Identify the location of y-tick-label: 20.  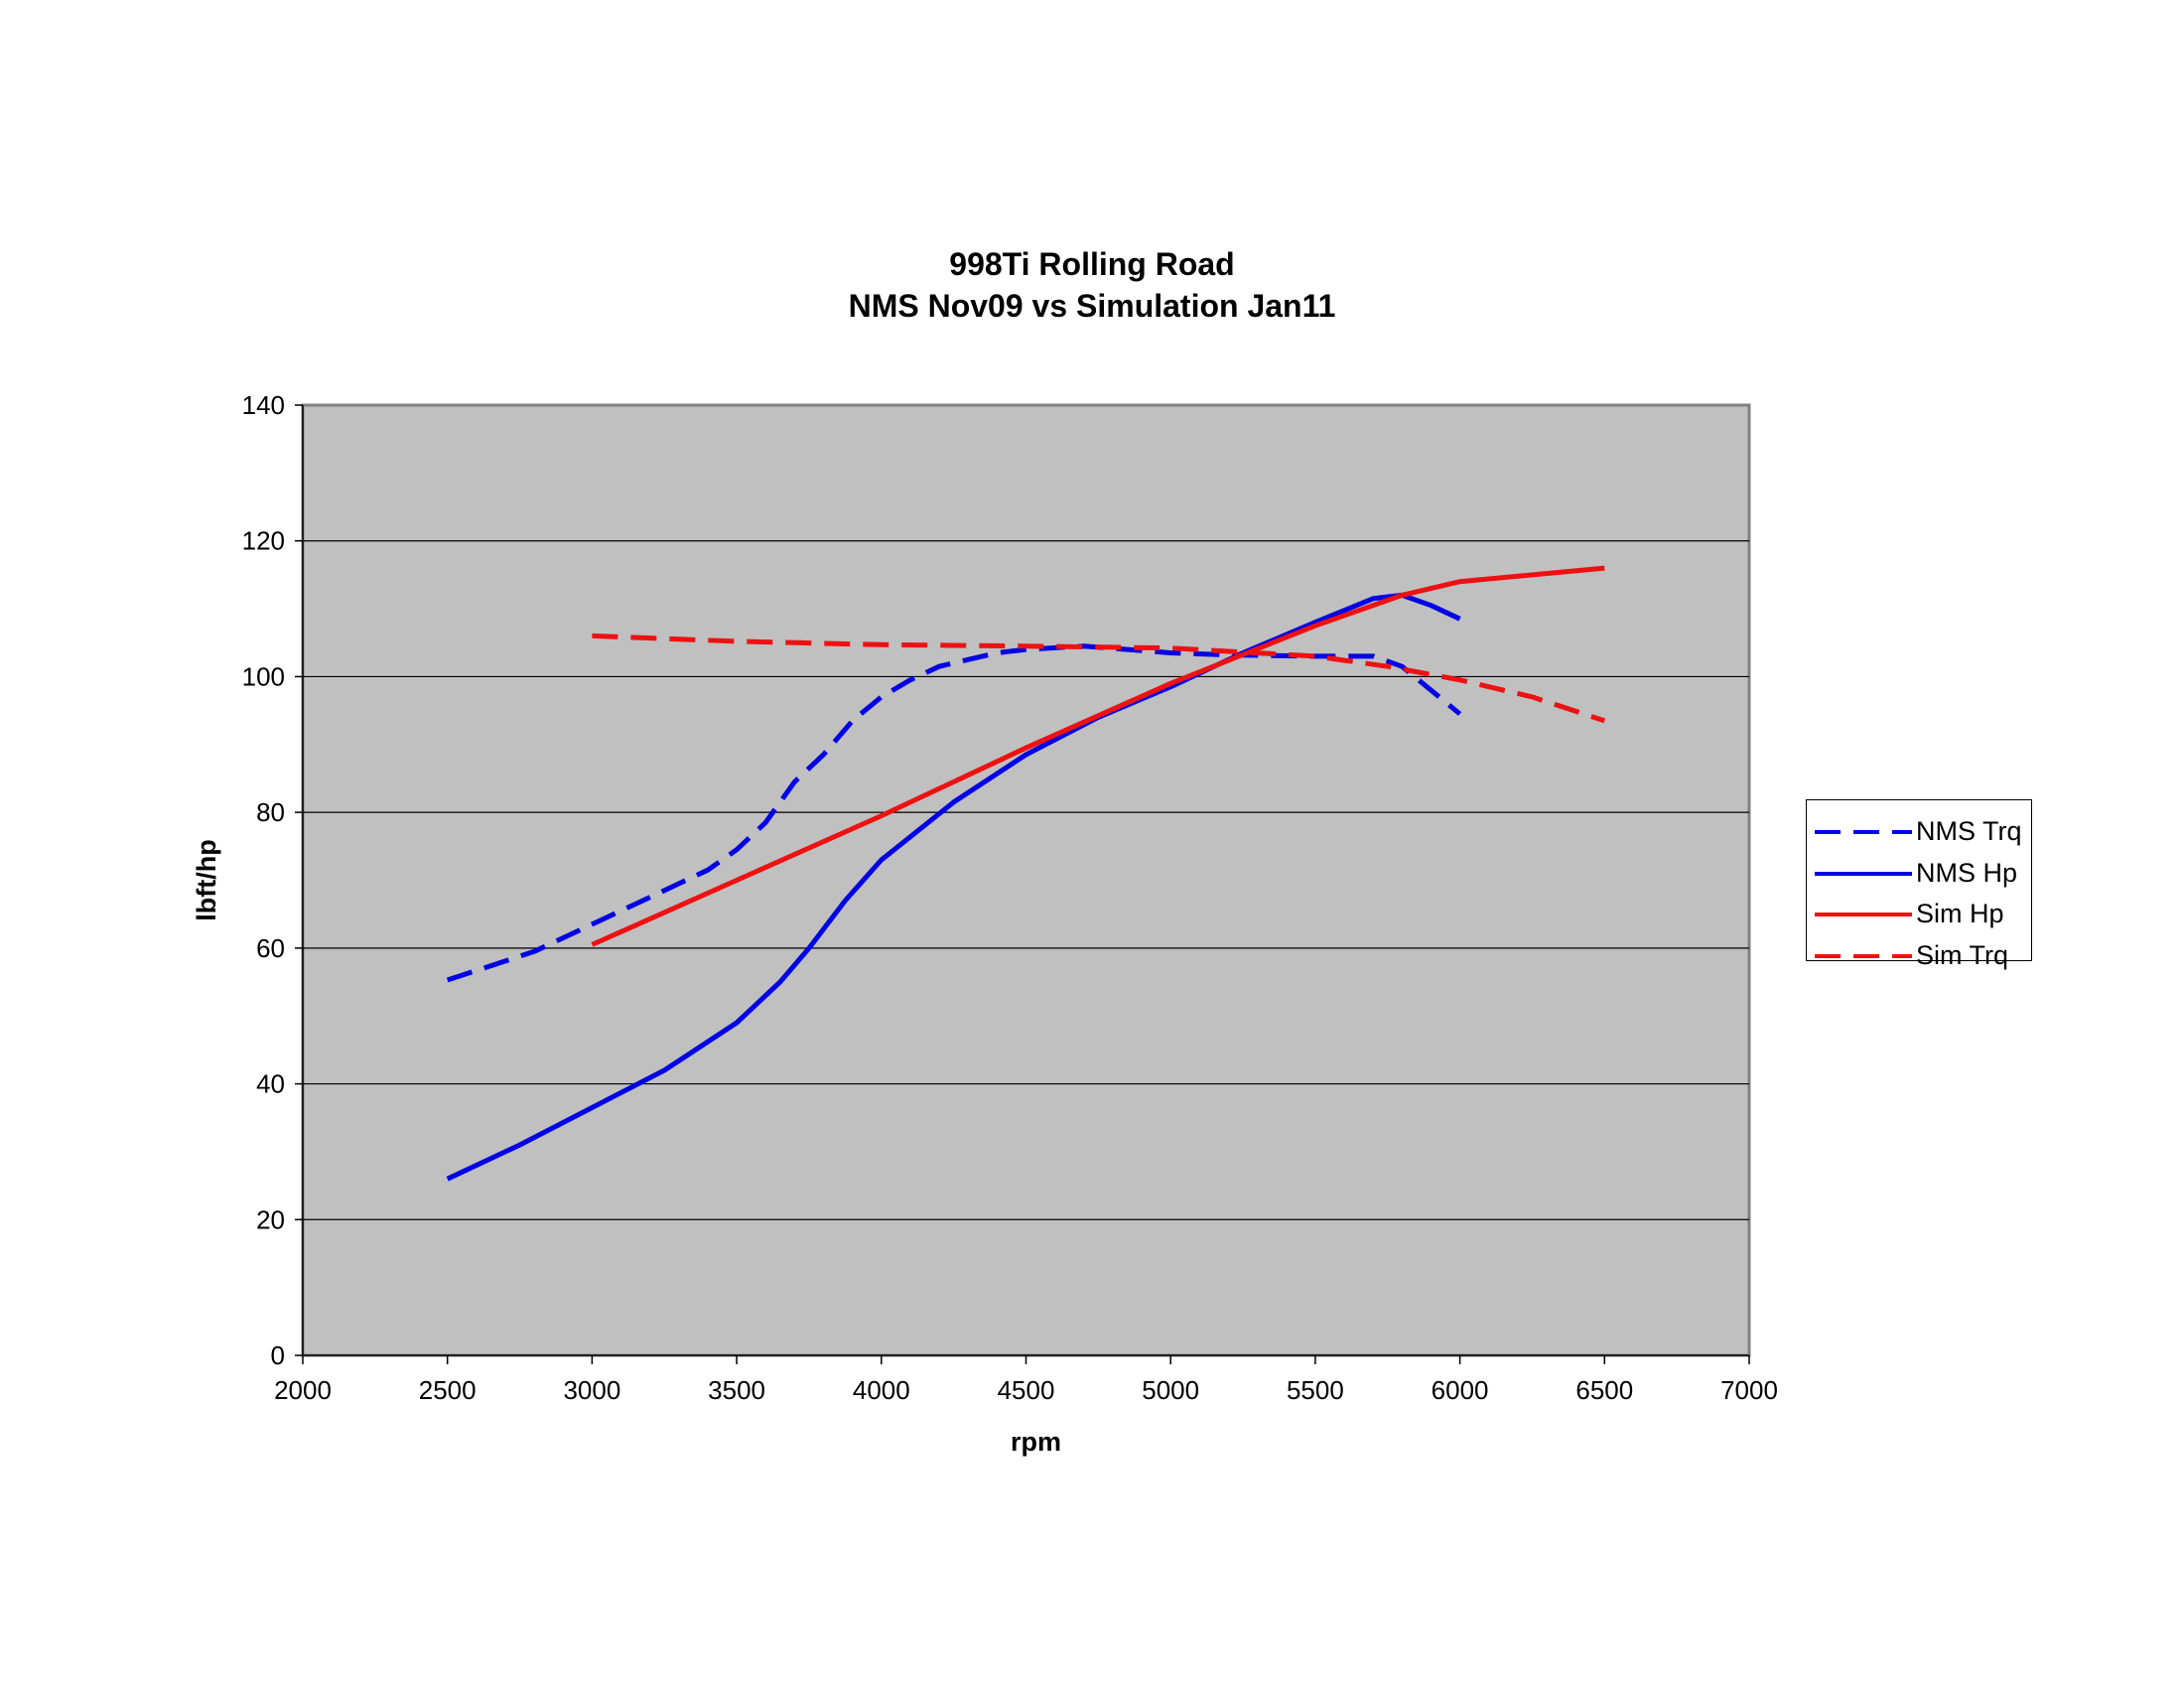
(270, 1219).